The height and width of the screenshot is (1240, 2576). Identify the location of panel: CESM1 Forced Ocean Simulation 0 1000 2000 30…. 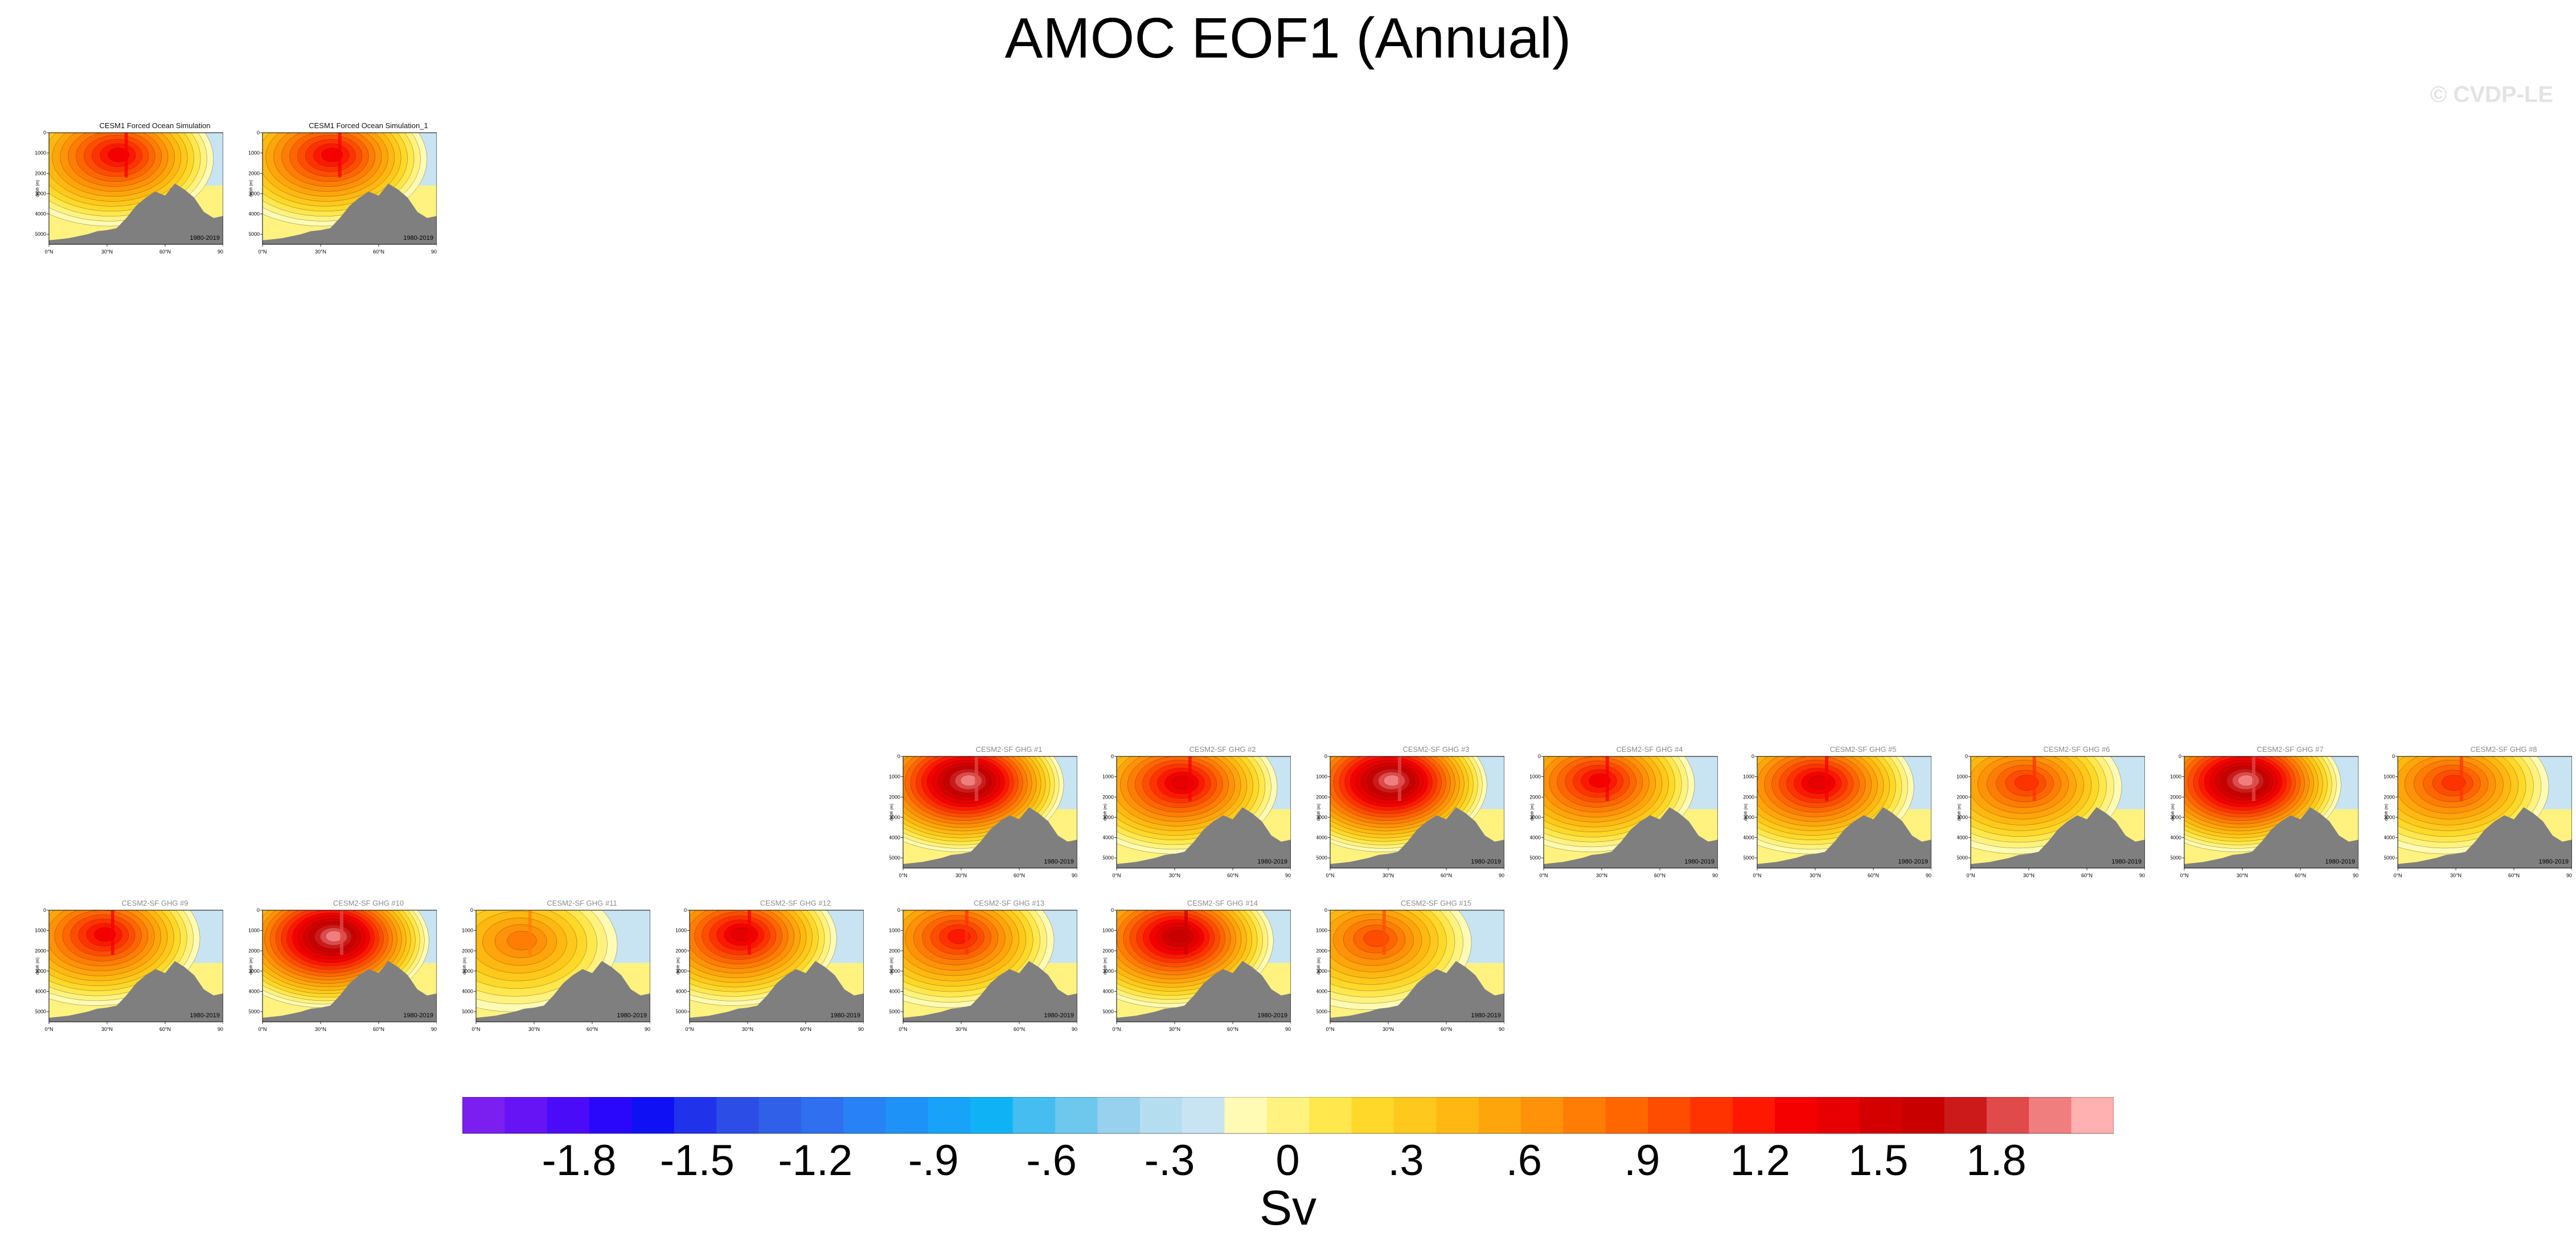
(129, 192).